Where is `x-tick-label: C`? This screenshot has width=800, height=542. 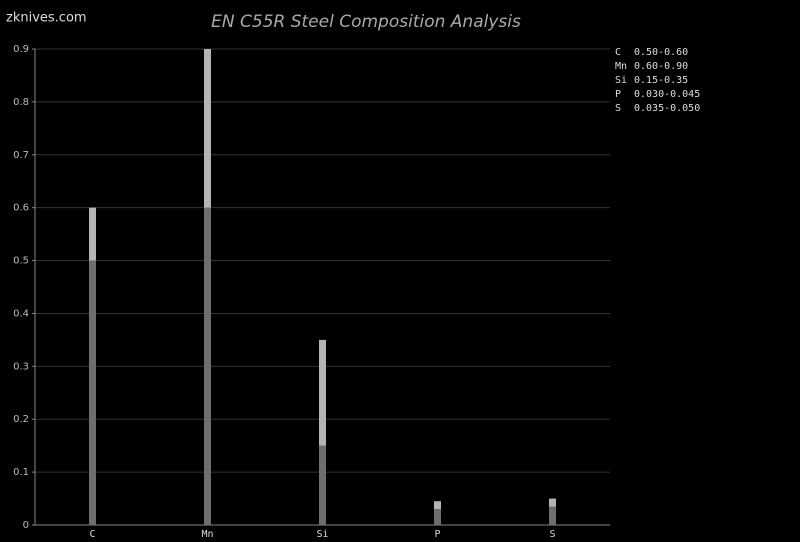 x-tick-label: C is located at coordinates (92, 534).